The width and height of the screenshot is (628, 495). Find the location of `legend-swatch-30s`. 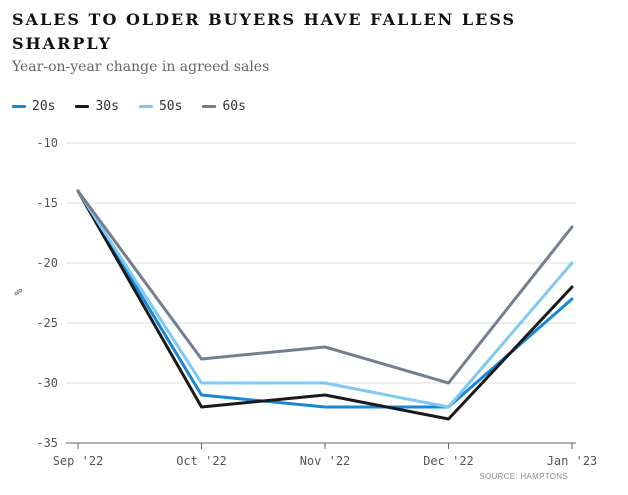

legend-swatch-30s is located at coordinates (82, 106).